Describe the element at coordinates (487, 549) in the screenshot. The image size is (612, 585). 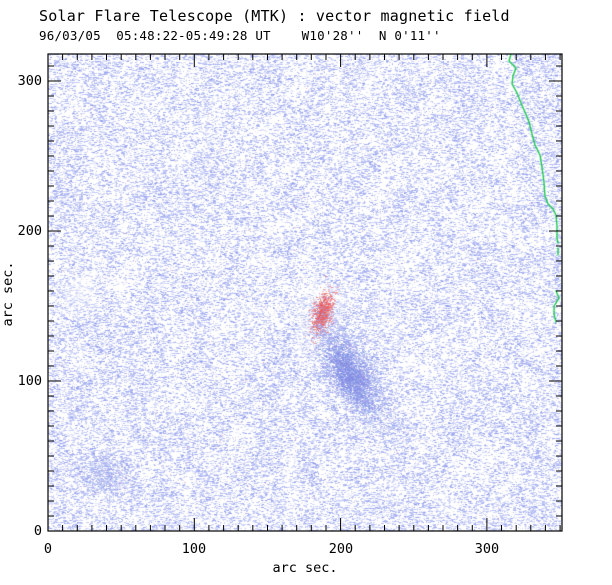
I see `x-tick-label-300: 300` at that location.